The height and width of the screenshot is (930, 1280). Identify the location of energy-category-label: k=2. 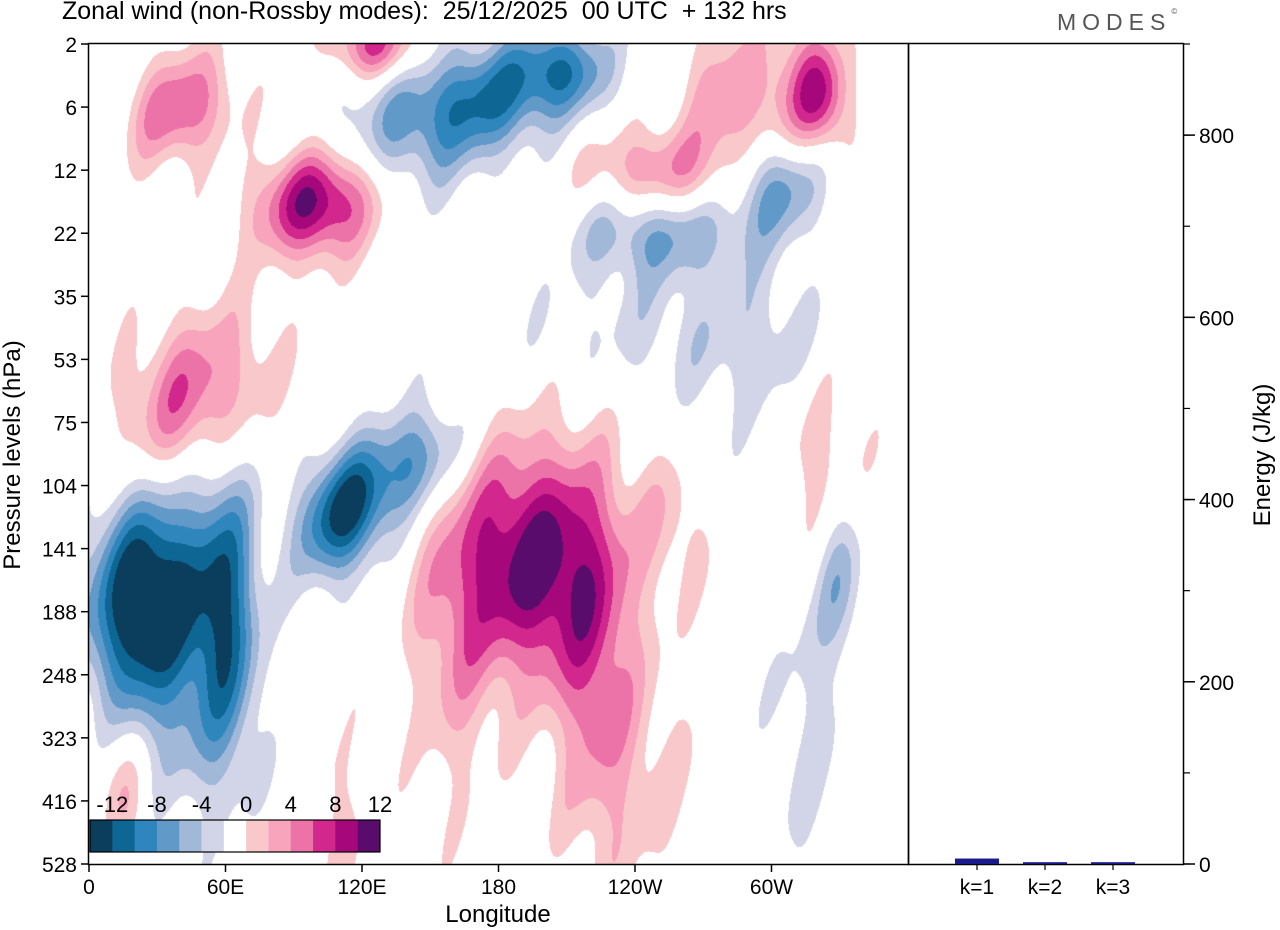
(1045, 887).